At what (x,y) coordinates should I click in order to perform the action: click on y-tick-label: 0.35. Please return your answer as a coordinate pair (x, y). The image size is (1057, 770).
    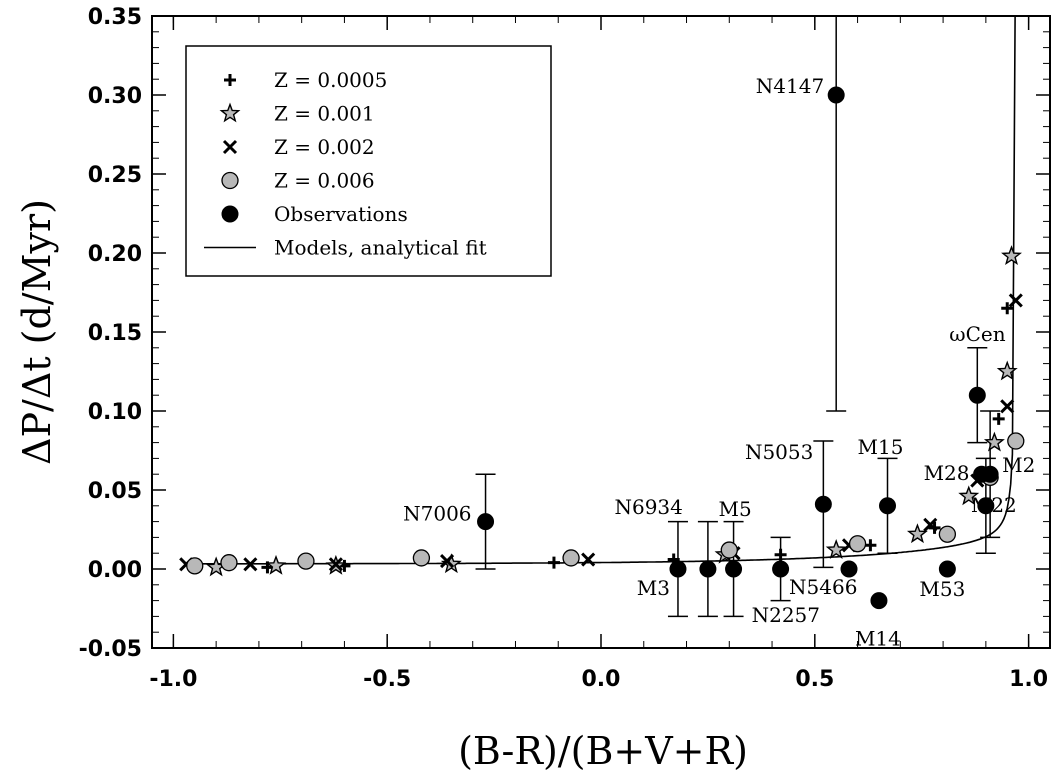
    Looking at the image, I should click on (115, 17).